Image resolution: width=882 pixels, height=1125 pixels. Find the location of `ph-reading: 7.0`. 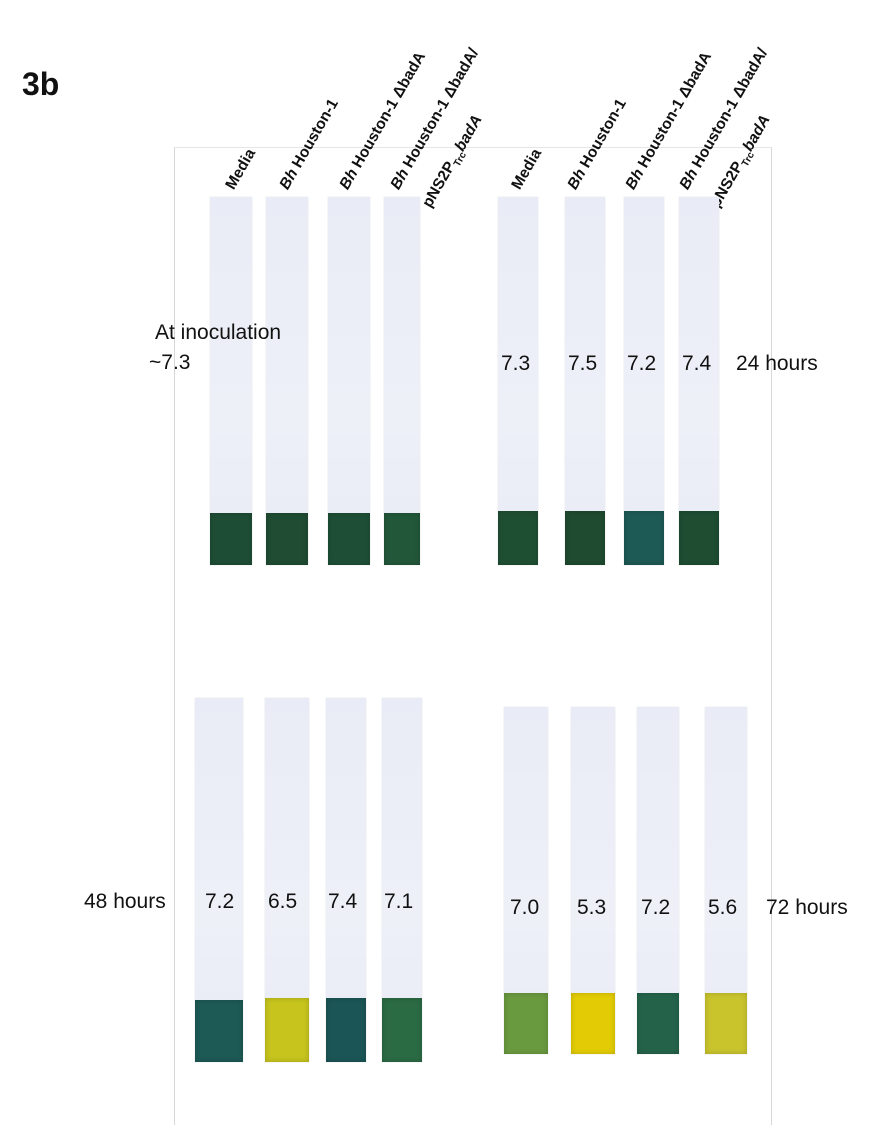

ph-reading: 7.0 is located at coordinates (525, 907).